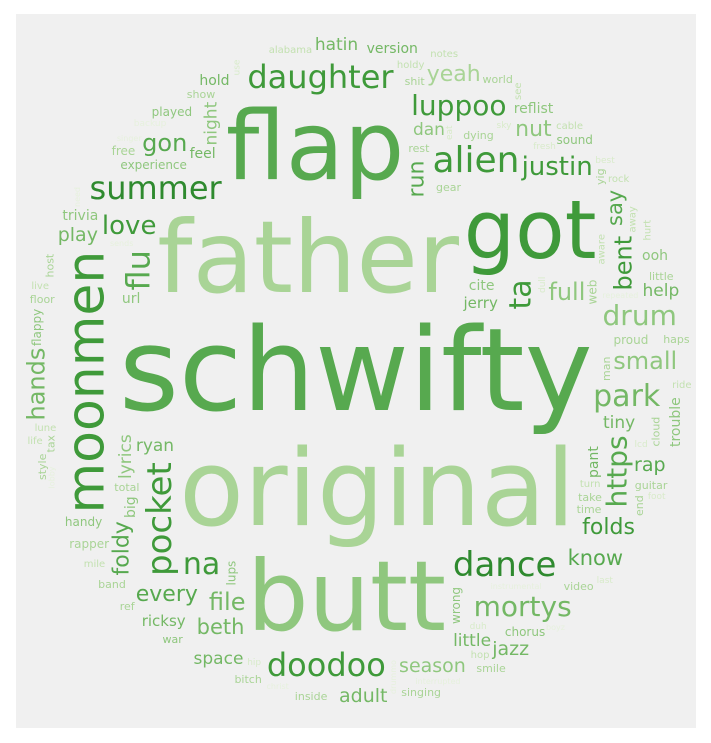 The image size is (711, 743). Describe the element at coordinates (476, 161) in the screenshot. I see `cloud-word: alien` at that location.